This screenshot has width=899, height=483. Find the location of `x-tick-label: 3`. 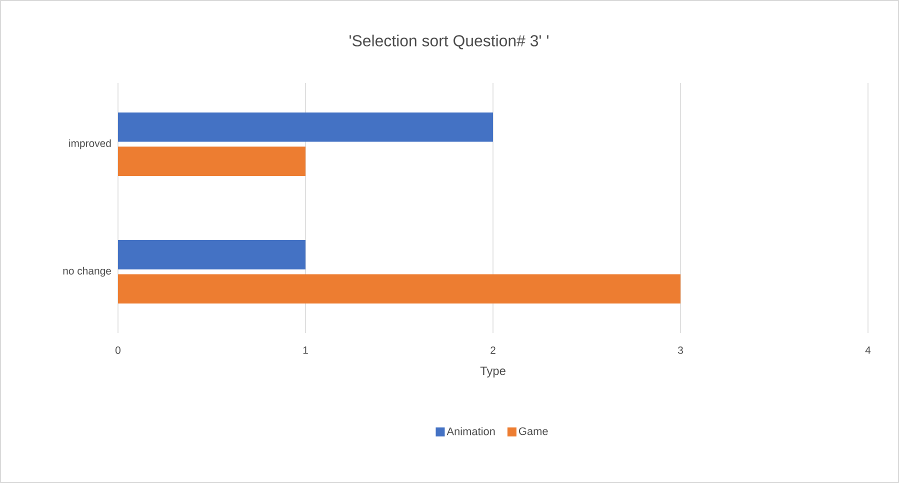

x-tick-label: 3 is located at coordinates (680, 350).